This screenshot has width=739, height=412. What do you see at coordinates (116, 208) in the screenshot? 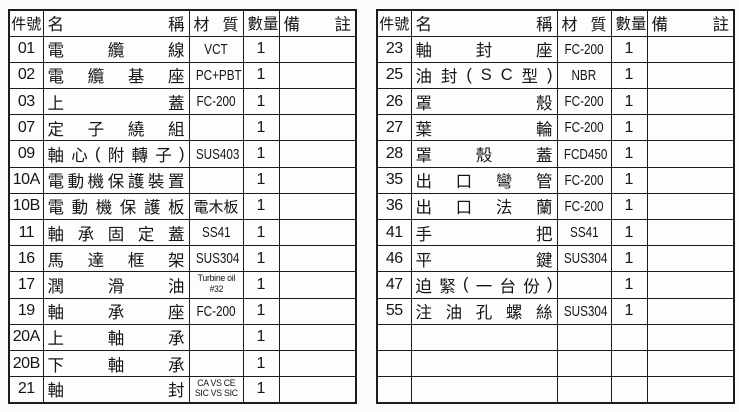
I see `part-name-cell-text: 電動機保護板` at bounding box center [116, 208].